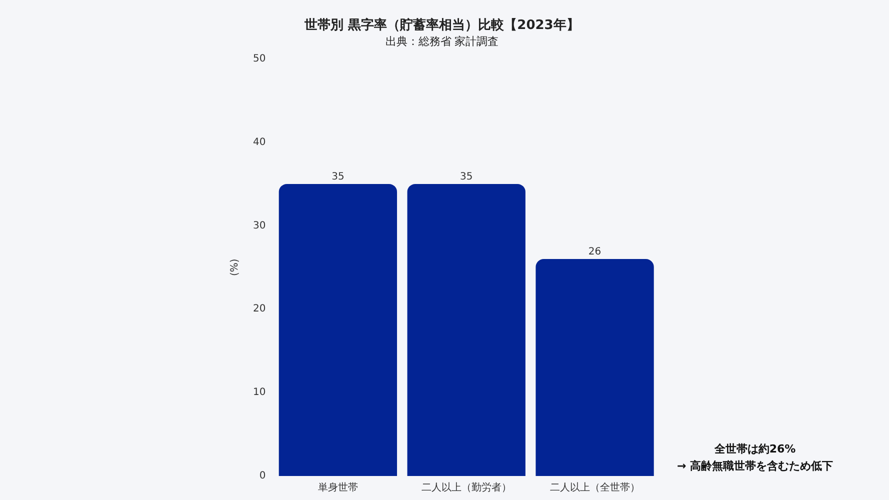 The image size is (889, 500). I want to click on y-axis-title: (%), so click(235, 267).